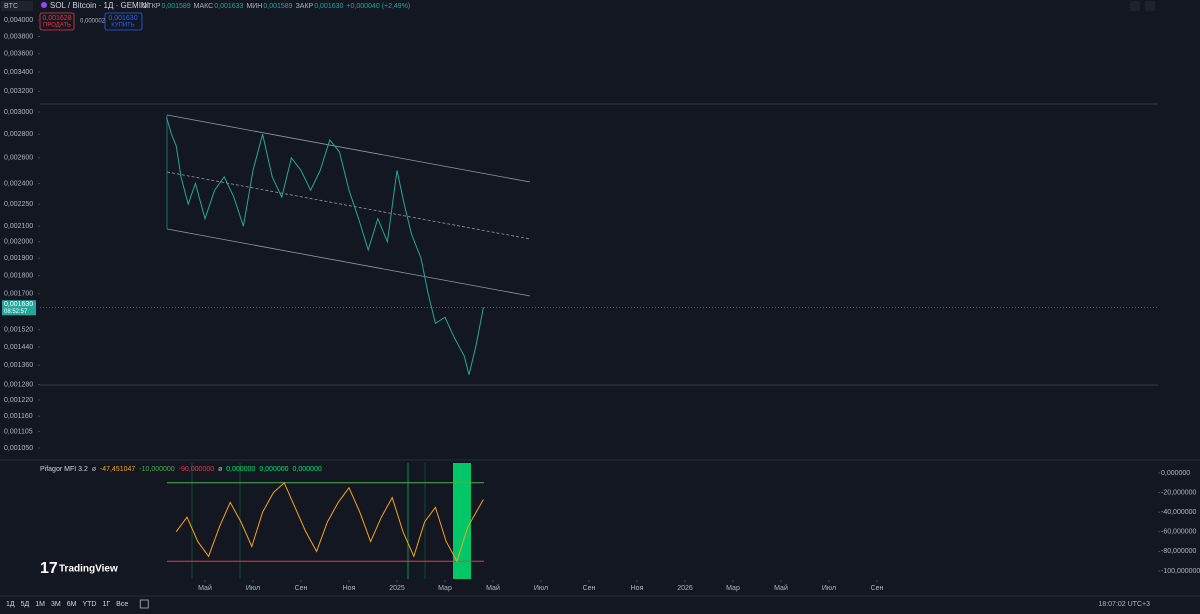 This screenshot has width=1200, height=614. I want to click on y-tick-label: 0,002600, so click(18, 158).